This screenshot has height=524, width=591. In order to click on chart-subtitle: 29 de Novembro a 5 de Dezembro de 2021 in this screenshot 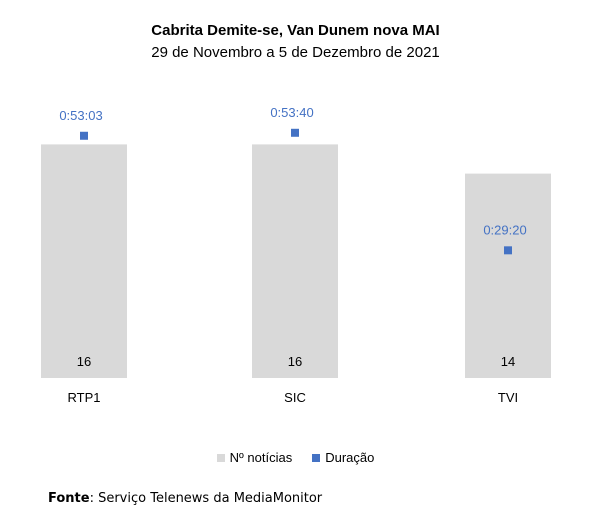, I will do `click(295, 52)`.